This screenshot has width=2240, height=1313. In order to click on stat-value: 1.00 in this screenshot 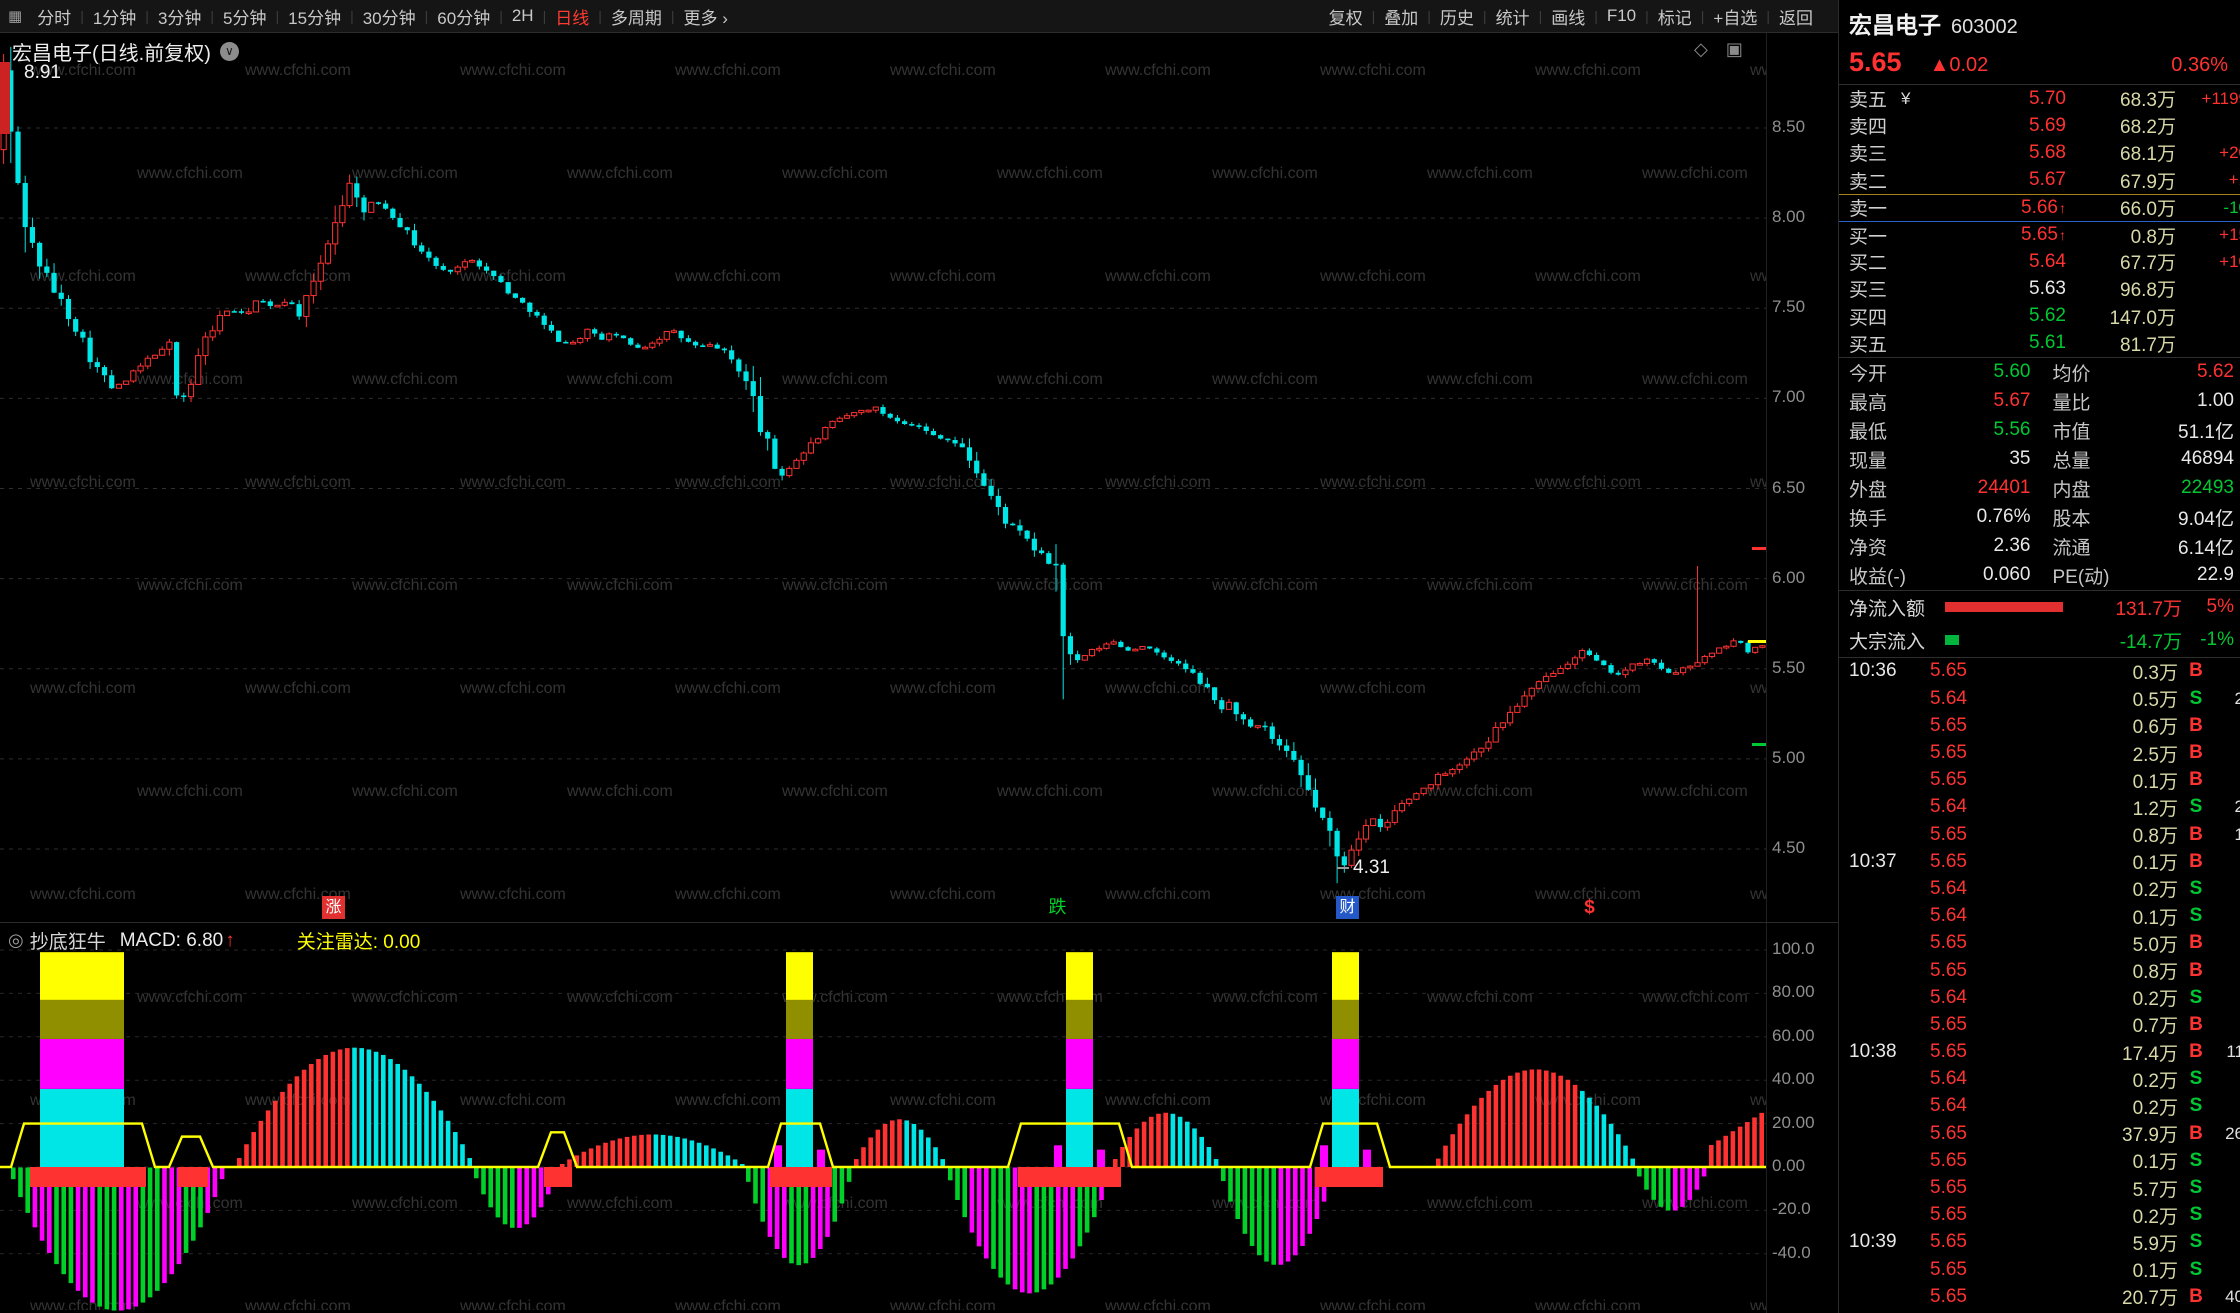, I will do `click(2215, 401)`.